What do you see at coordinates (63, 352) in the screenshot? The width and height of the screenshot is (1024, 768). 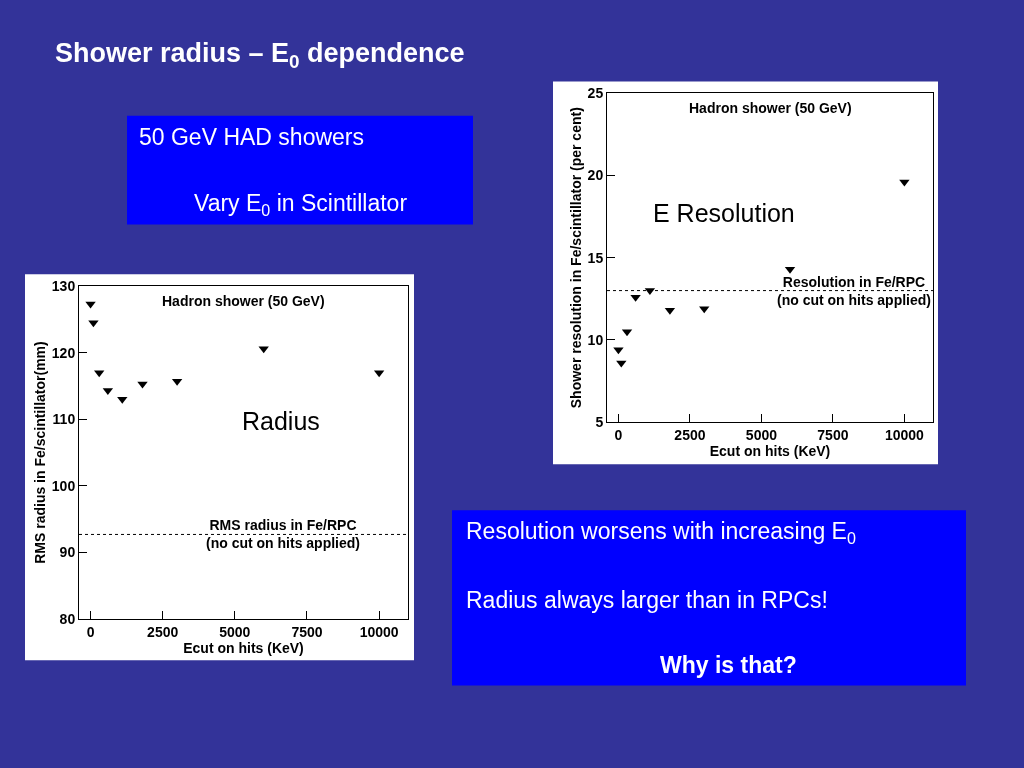 I see `y-tick-label: 120` at bounding box center [63, 352].